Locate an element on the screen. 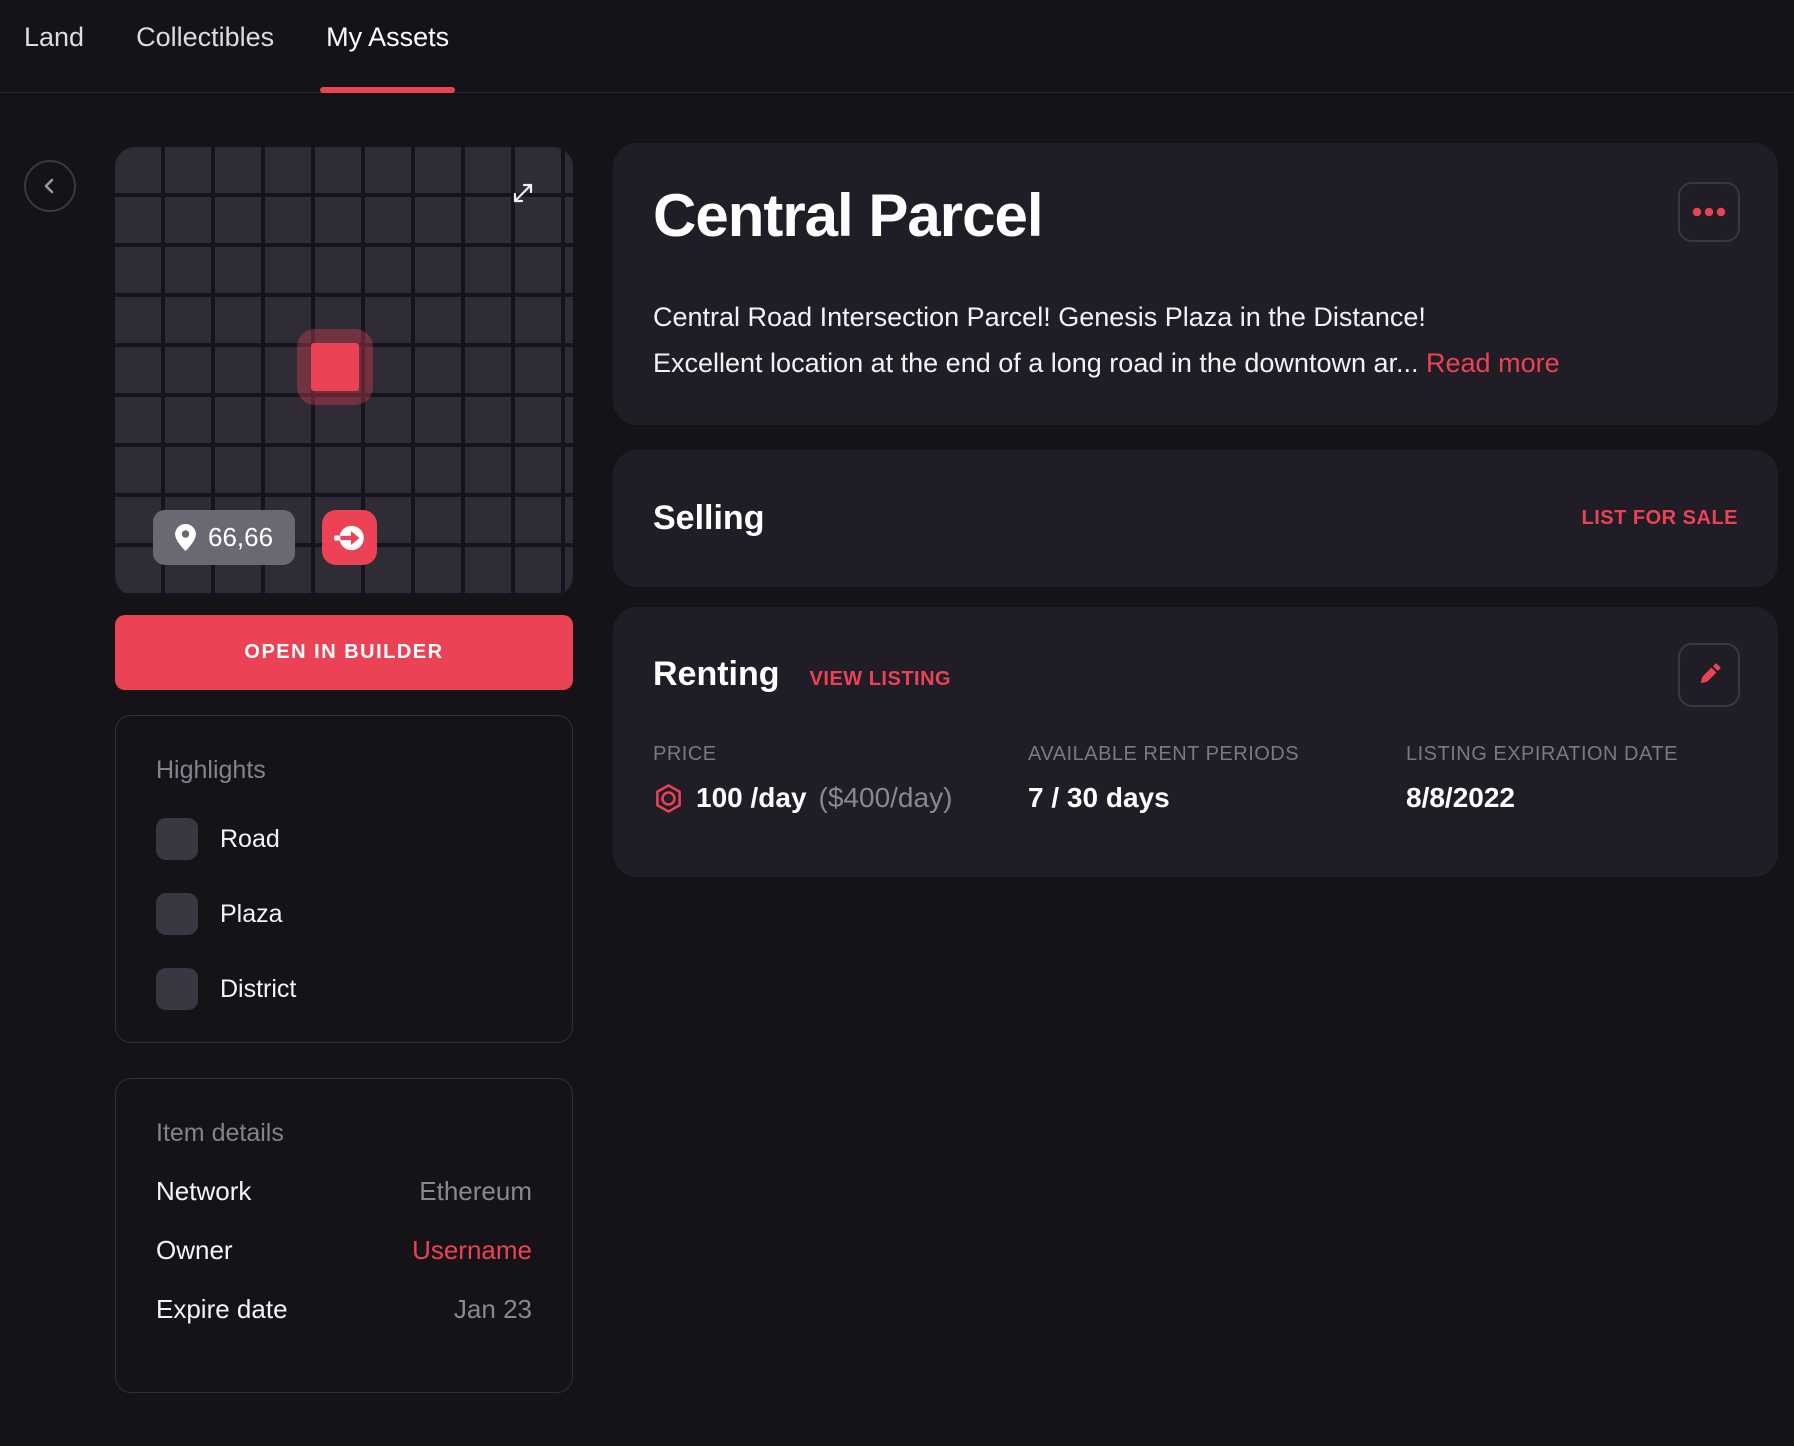  edit-pencil-icon is located at coordinates (1709, 675).